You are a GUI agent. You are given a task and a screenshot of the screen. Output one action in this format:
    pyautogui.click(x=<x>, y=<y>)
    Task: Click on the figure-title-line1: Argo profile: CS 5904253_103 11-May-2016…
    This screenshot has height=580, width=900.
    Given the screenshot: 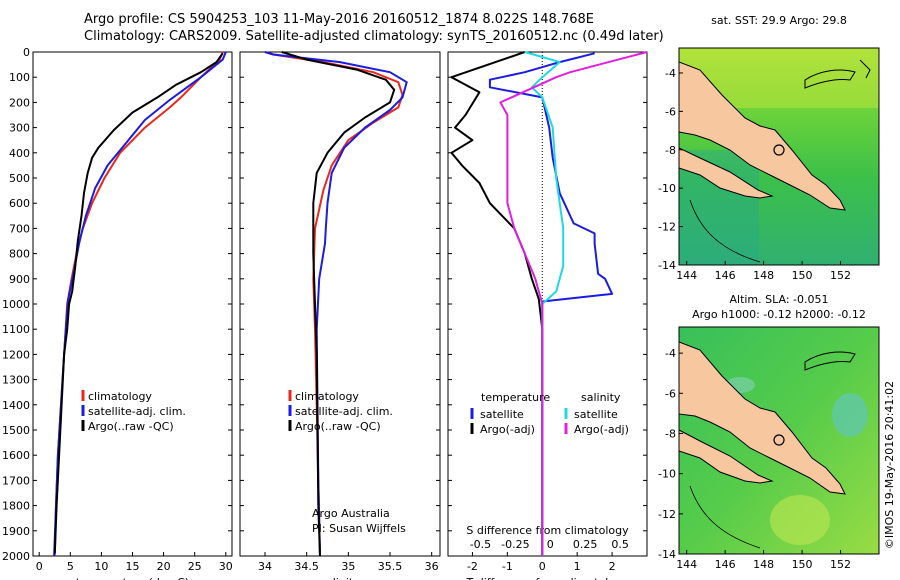 What is the action you would take?
    pyautogui.click(x=339, y=19)
    